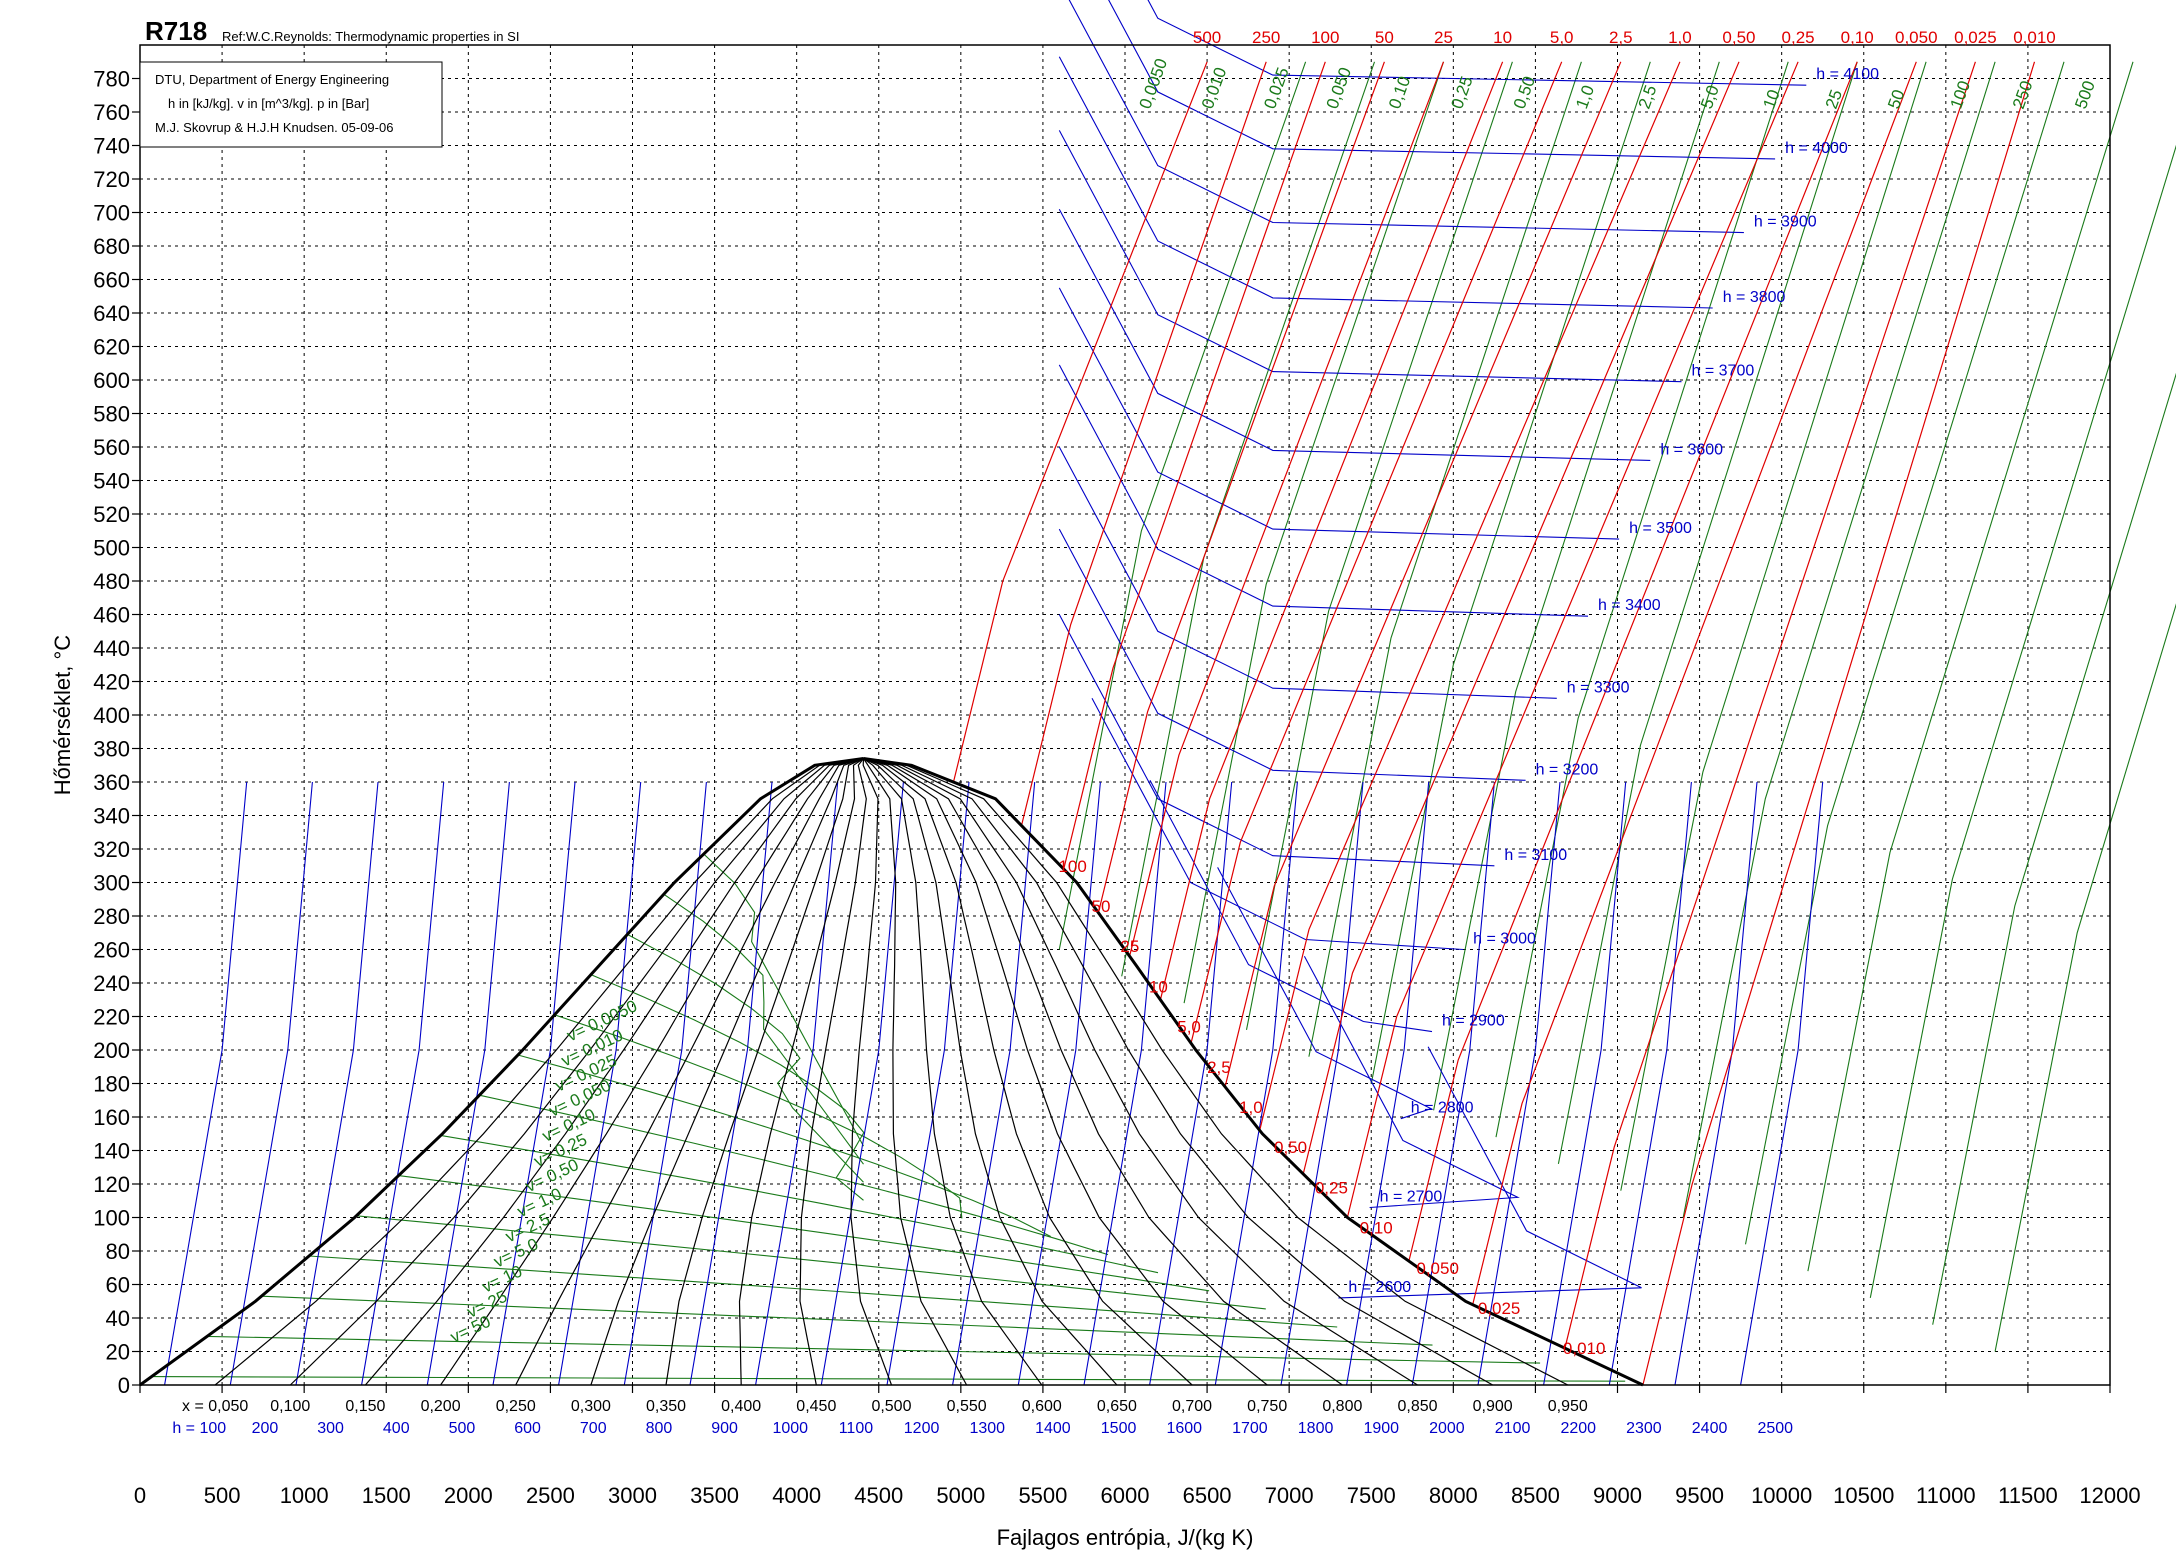 Image resolution: width=2176 pixels, height=1550 pixels. I want to click on chart-title: R718, so click(176, 31).